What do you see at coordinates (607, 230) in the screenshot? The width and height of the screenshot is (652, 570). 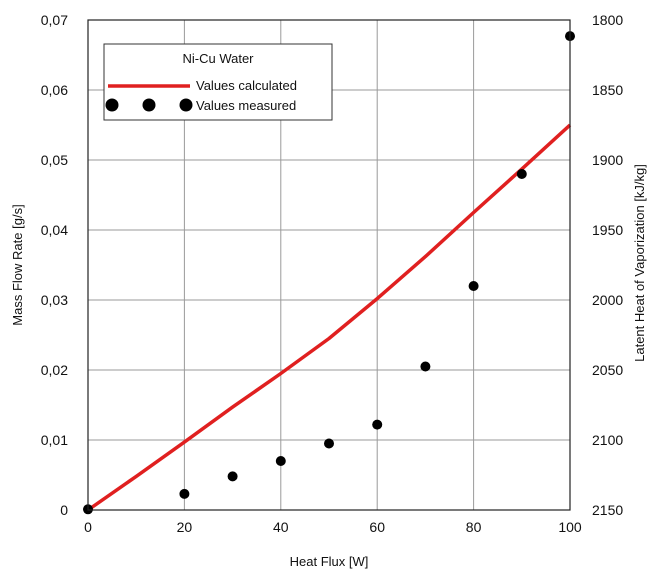 I see `y2-tick-label: 1950` at bounding box center [607, 230].